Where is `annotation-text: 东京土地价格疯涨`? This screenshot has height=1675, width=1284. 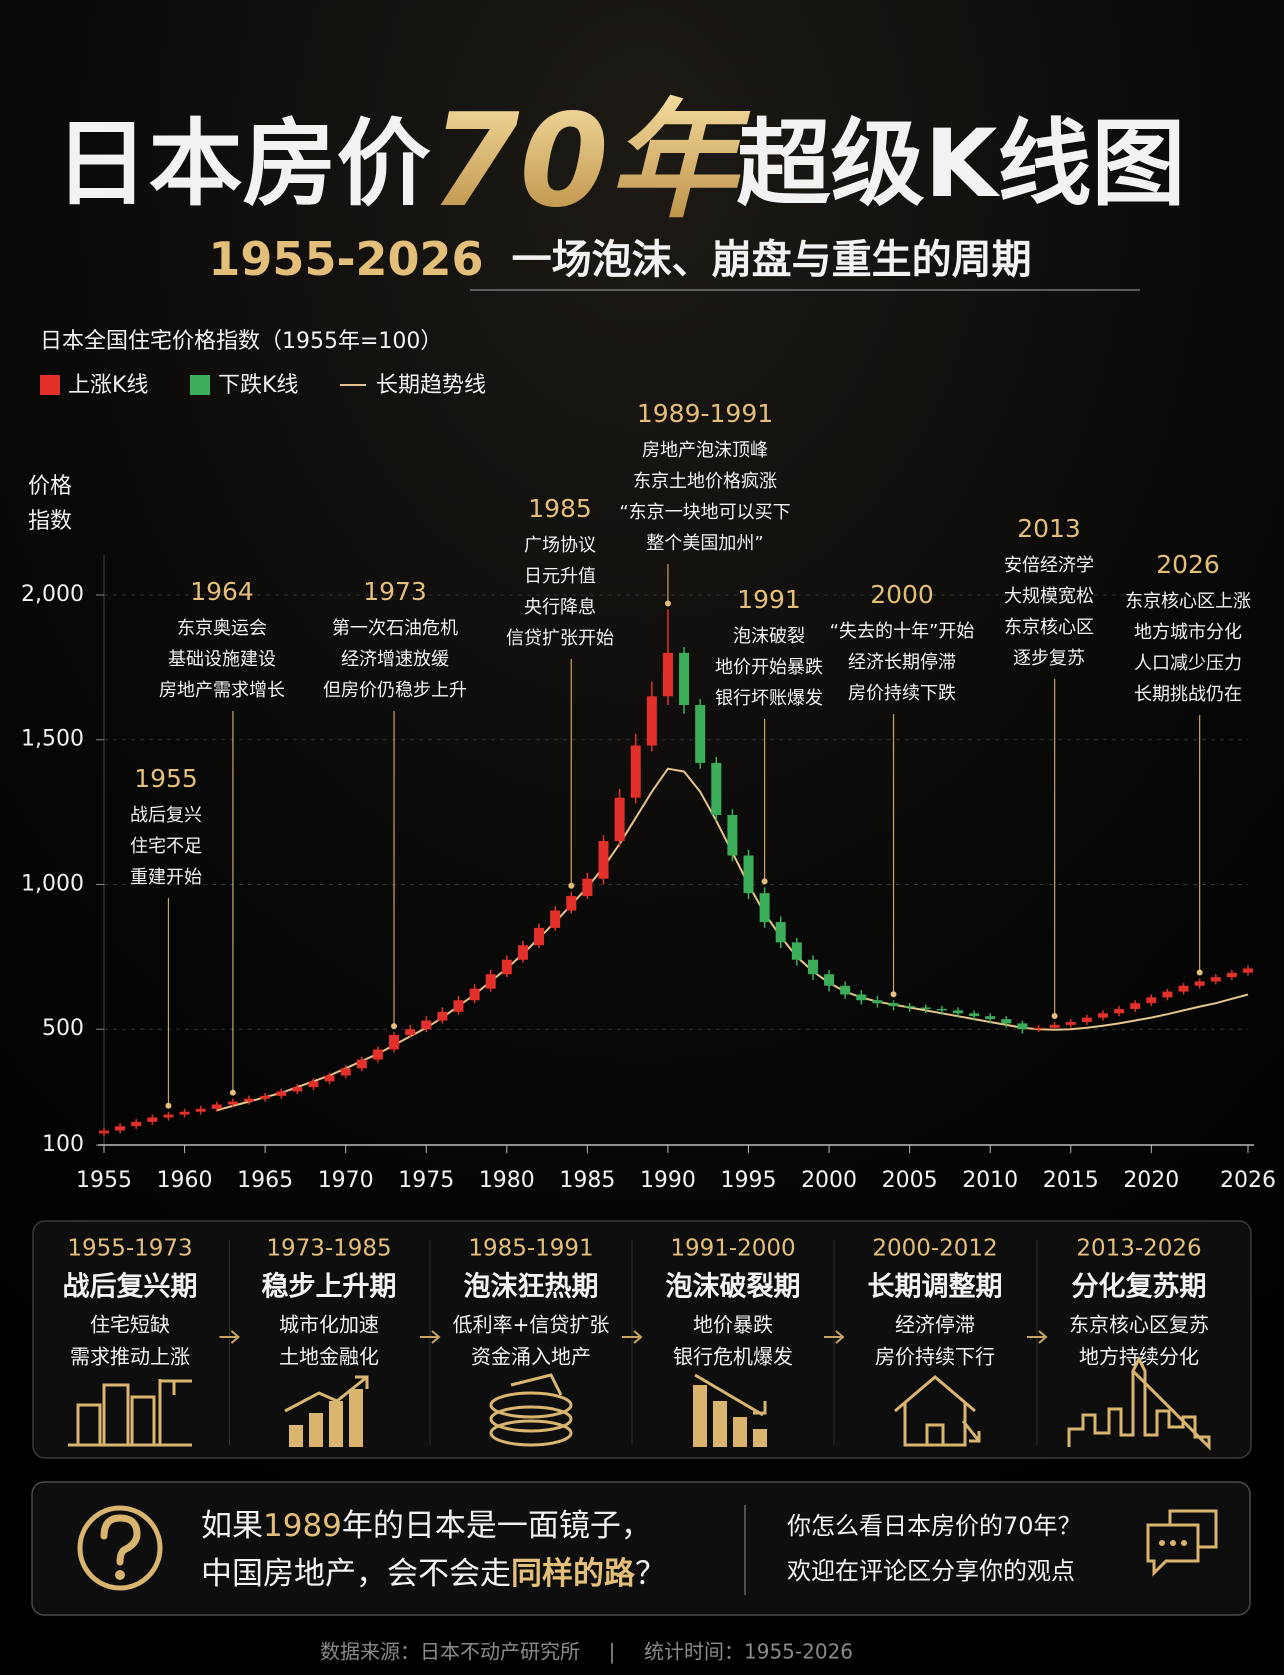 annotation-text: 东京土地价格疯涨 is located at coordinates (705, 481).